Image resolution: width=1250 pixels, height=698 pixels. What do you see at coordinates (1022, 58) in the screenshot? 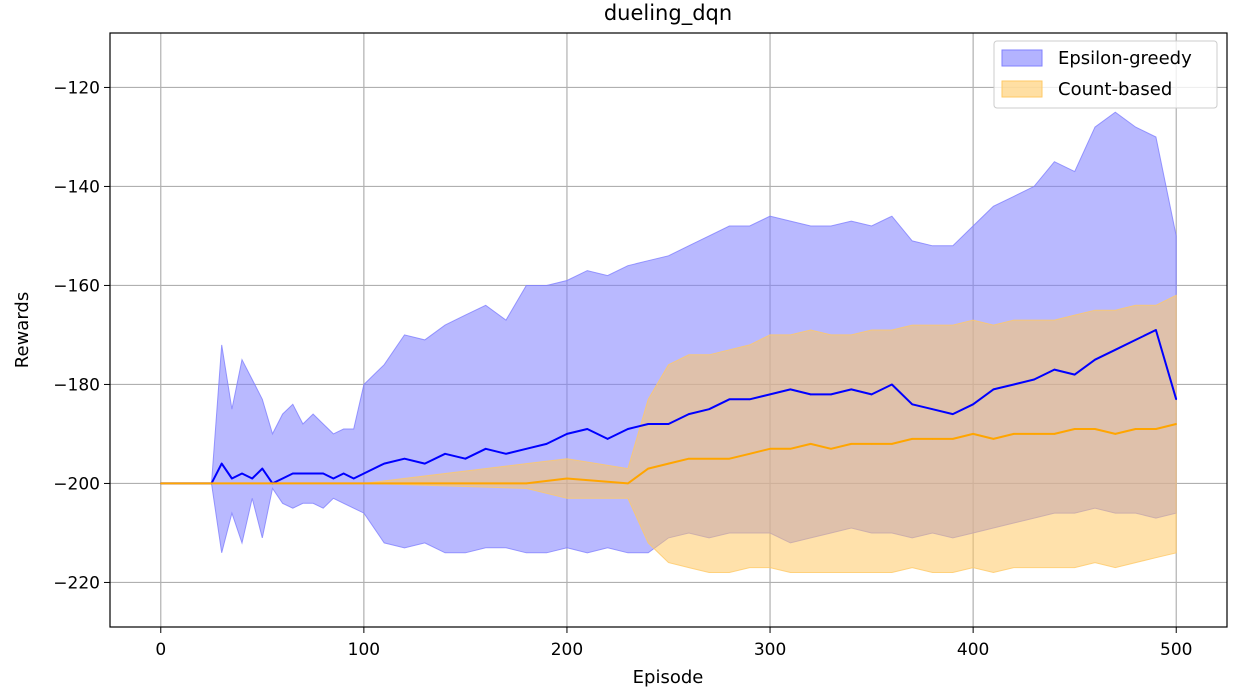
I see `legend-swatch-epsilon-greedy` at bounding box center [1022, 58].